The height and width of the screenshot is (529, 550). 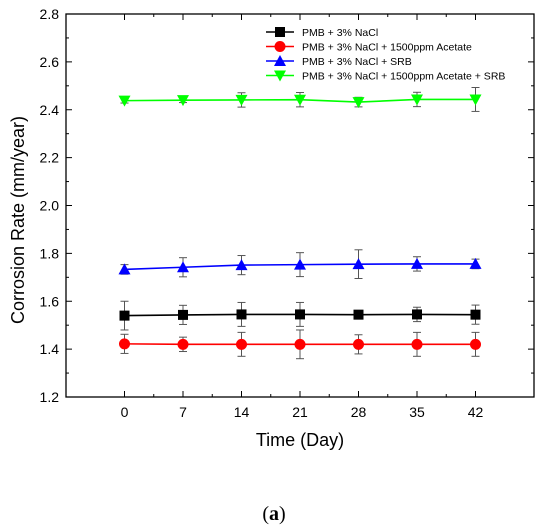 I want to click on x-tick-label: 28, so click(x=359, y=412).